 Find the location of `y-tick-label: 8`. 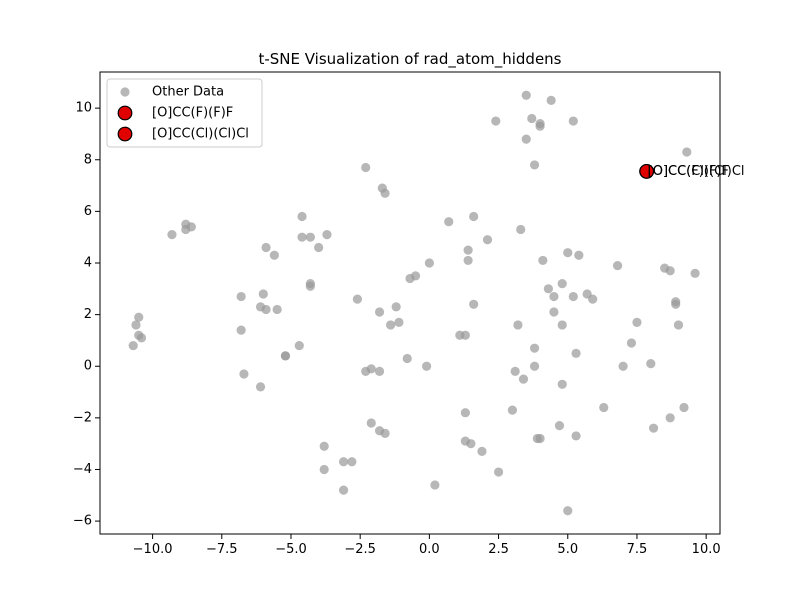

y-tick-label: 8 is located at coordinates (88, 159).